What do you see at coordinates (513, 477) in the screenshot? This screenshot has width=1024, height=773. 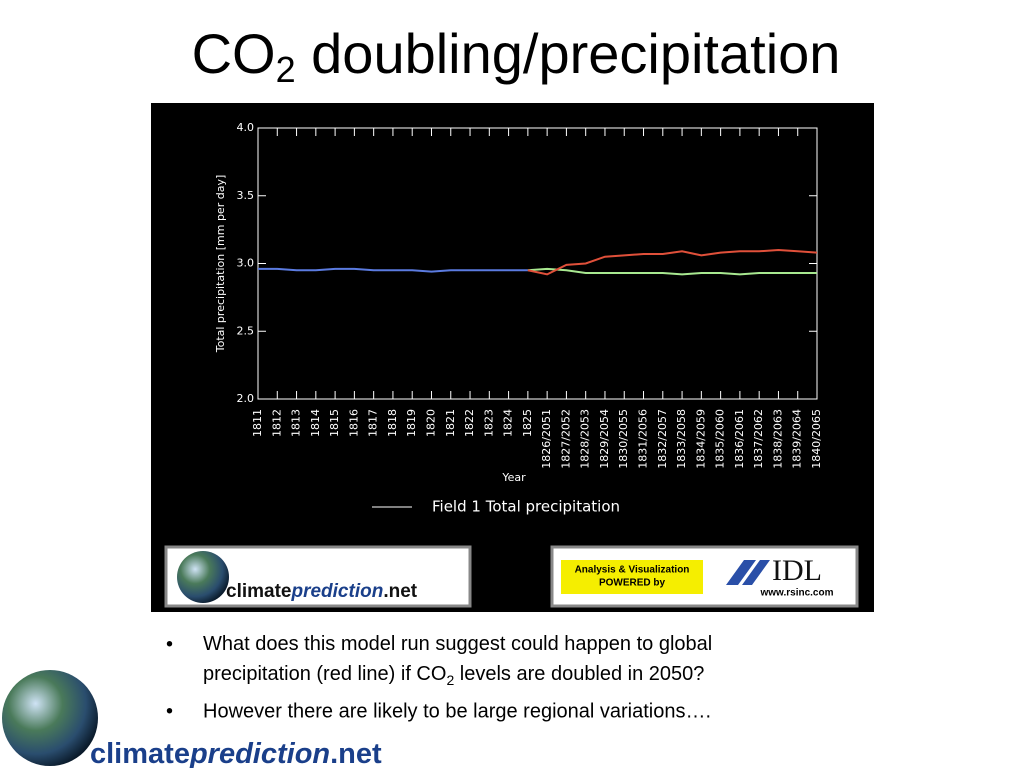 I see `x-axis-label: Year` at bounding box center [513, 477].